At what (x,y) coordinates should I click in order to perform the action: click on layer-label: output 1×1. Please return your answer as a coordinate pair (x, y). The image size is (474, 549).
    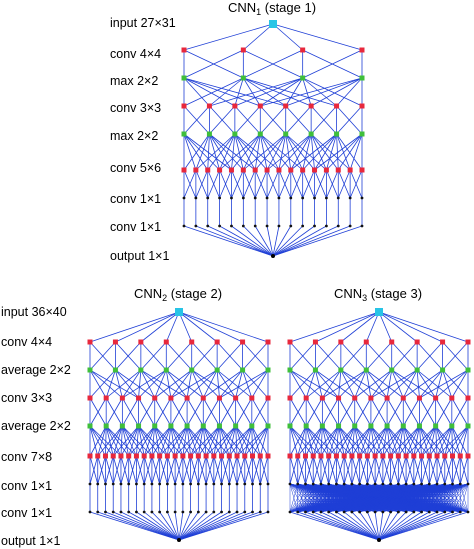
    Looking at the image, I should click on (139, 256).